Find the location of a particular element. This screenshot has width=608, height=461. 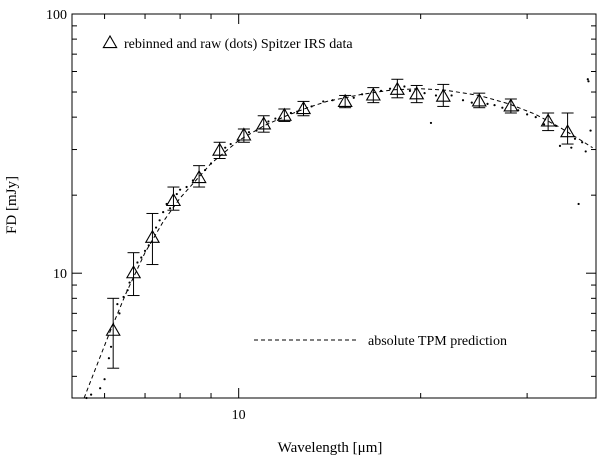

x-tick-label: 10 is located at coordinates (239, 415).